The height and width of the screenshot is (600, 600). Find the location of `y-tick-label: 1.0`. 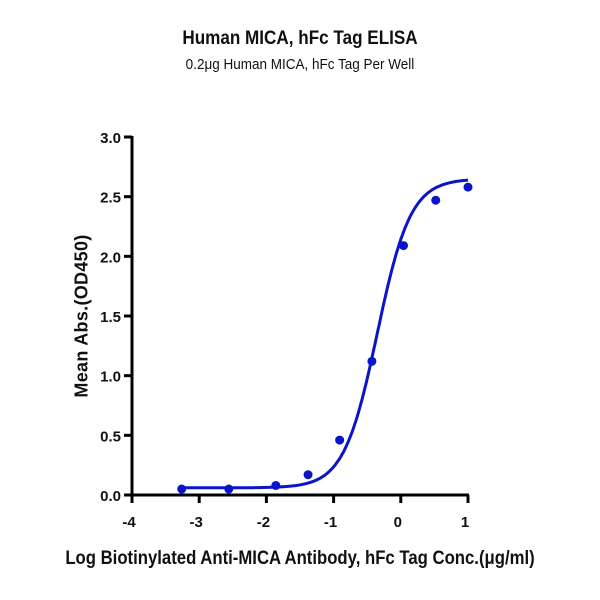

y-tick-label: 1.0 is located at coordinates (110, 377).